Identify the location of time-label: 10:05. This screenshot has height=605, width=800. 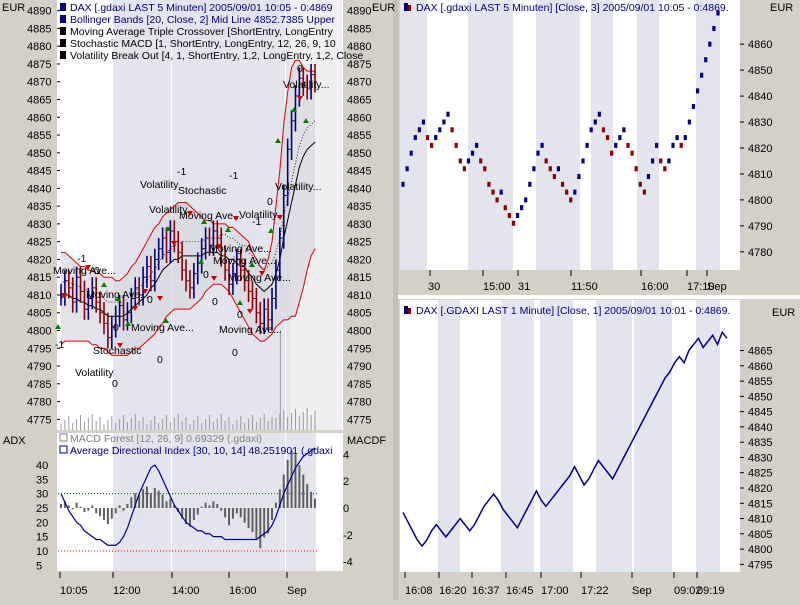
(74, 591).